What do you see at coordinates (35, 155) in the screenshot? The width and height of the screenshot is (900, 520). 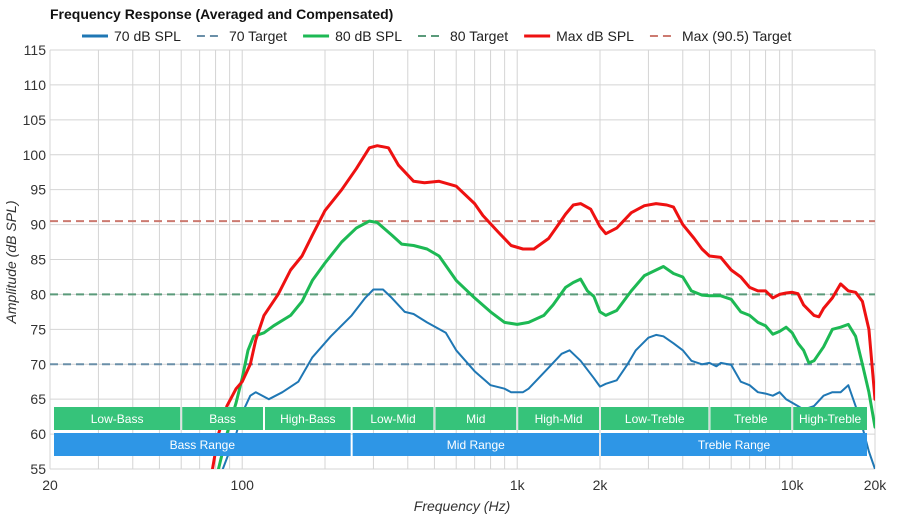 I see `y-tick-label: 100` at bounding box center [35, 155].